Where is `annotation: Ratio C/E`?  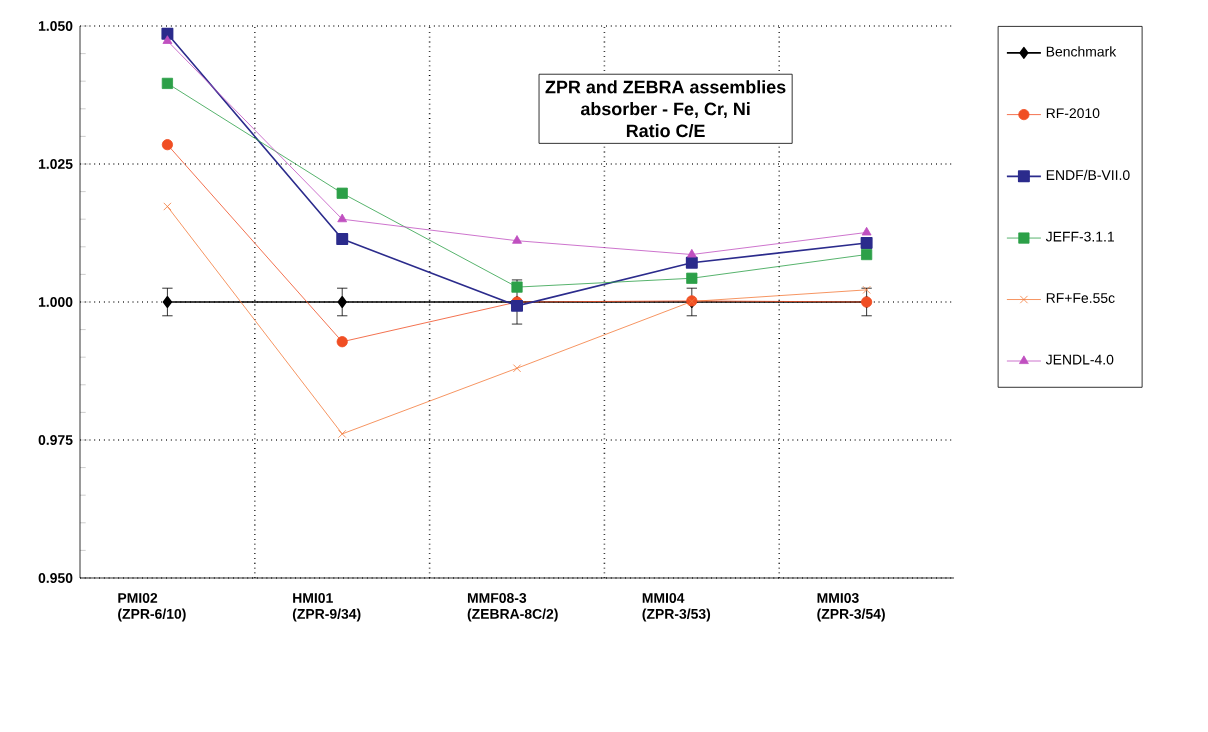
annotation: Ratio C/E is located at coordinates (665, 131).